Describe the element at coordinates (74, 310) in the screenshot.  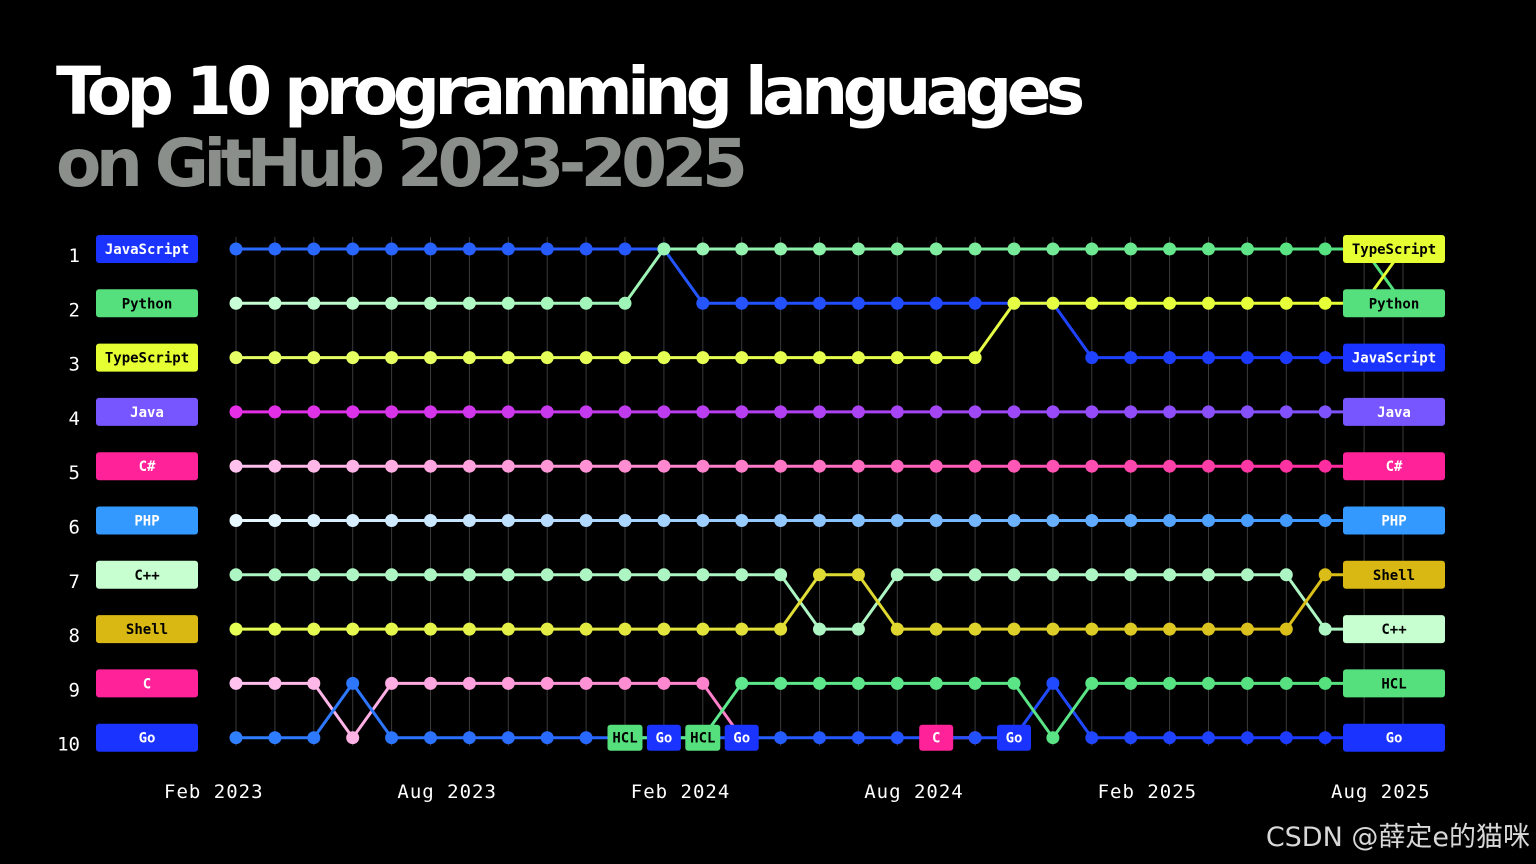
I see `rank-tick-label: 2` at that location.